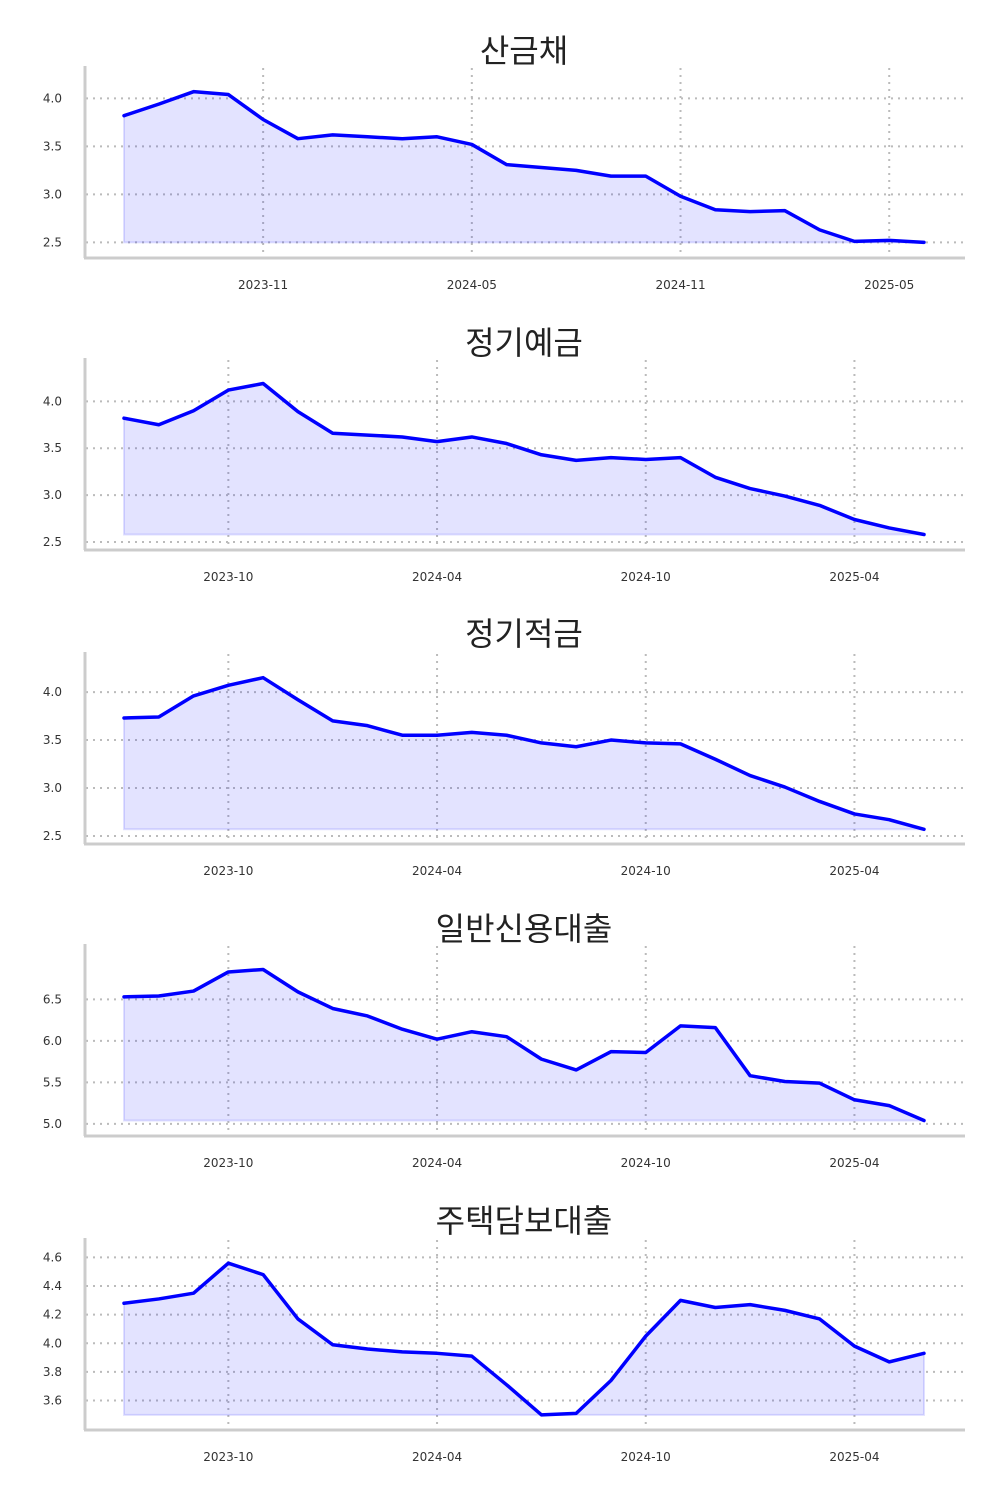 This screenshot has height=1500, width=1000. What do you see at coordinates (52, 1124) in the screenshot?
I see `y-tick-label: 5.0` at bounding box center [52, 1124].